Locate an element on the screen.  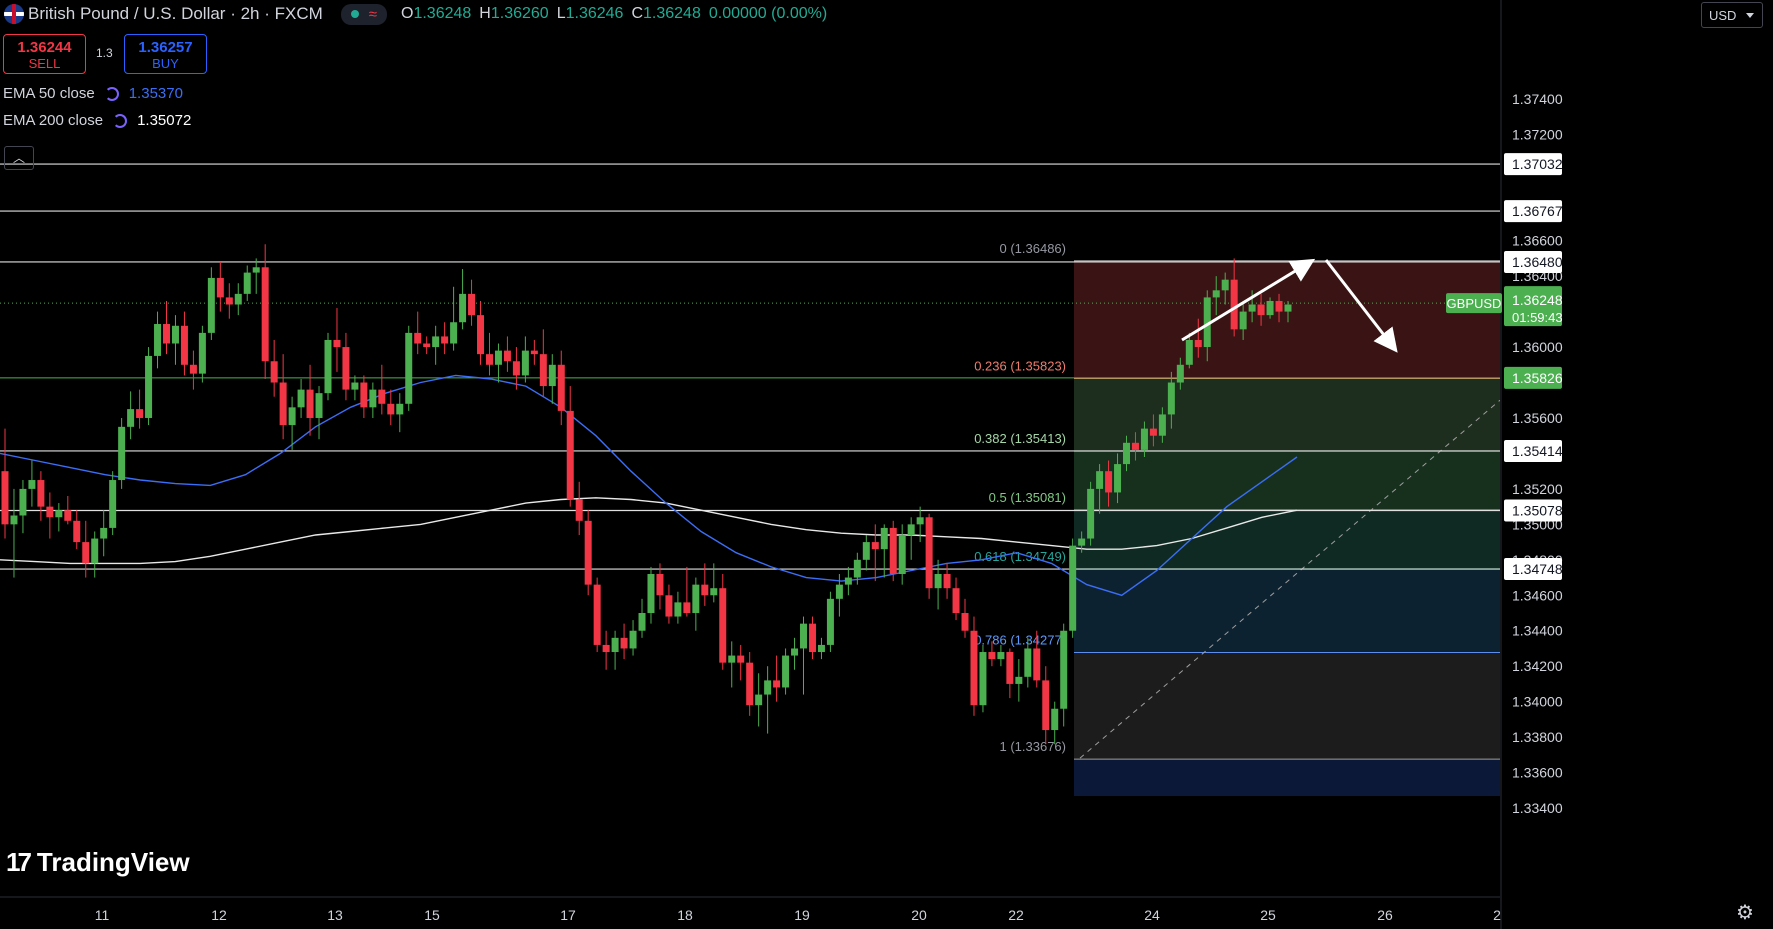
time-tick-label: 24 is located at coordinates (1152, 915).